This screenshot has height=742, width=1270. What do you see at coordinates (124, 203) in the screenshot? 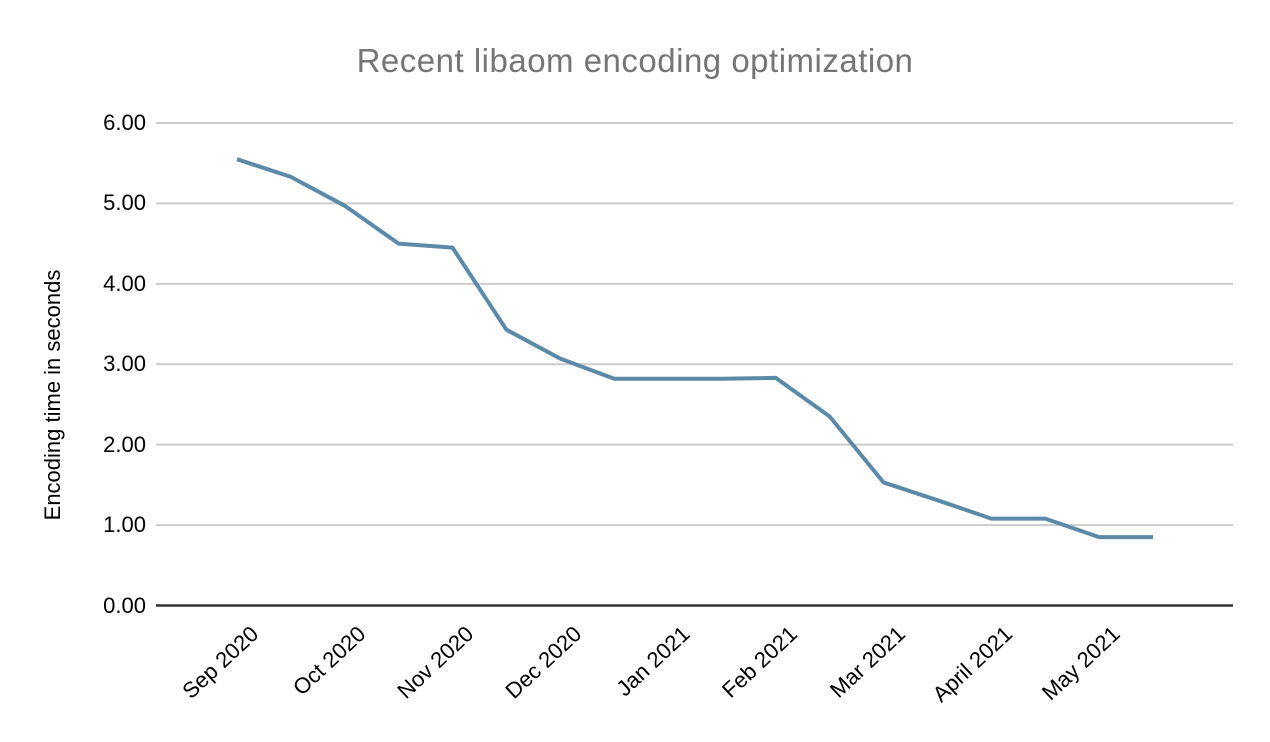
I see `y-tick-label: 5.00` at bounding box center [124, 203].